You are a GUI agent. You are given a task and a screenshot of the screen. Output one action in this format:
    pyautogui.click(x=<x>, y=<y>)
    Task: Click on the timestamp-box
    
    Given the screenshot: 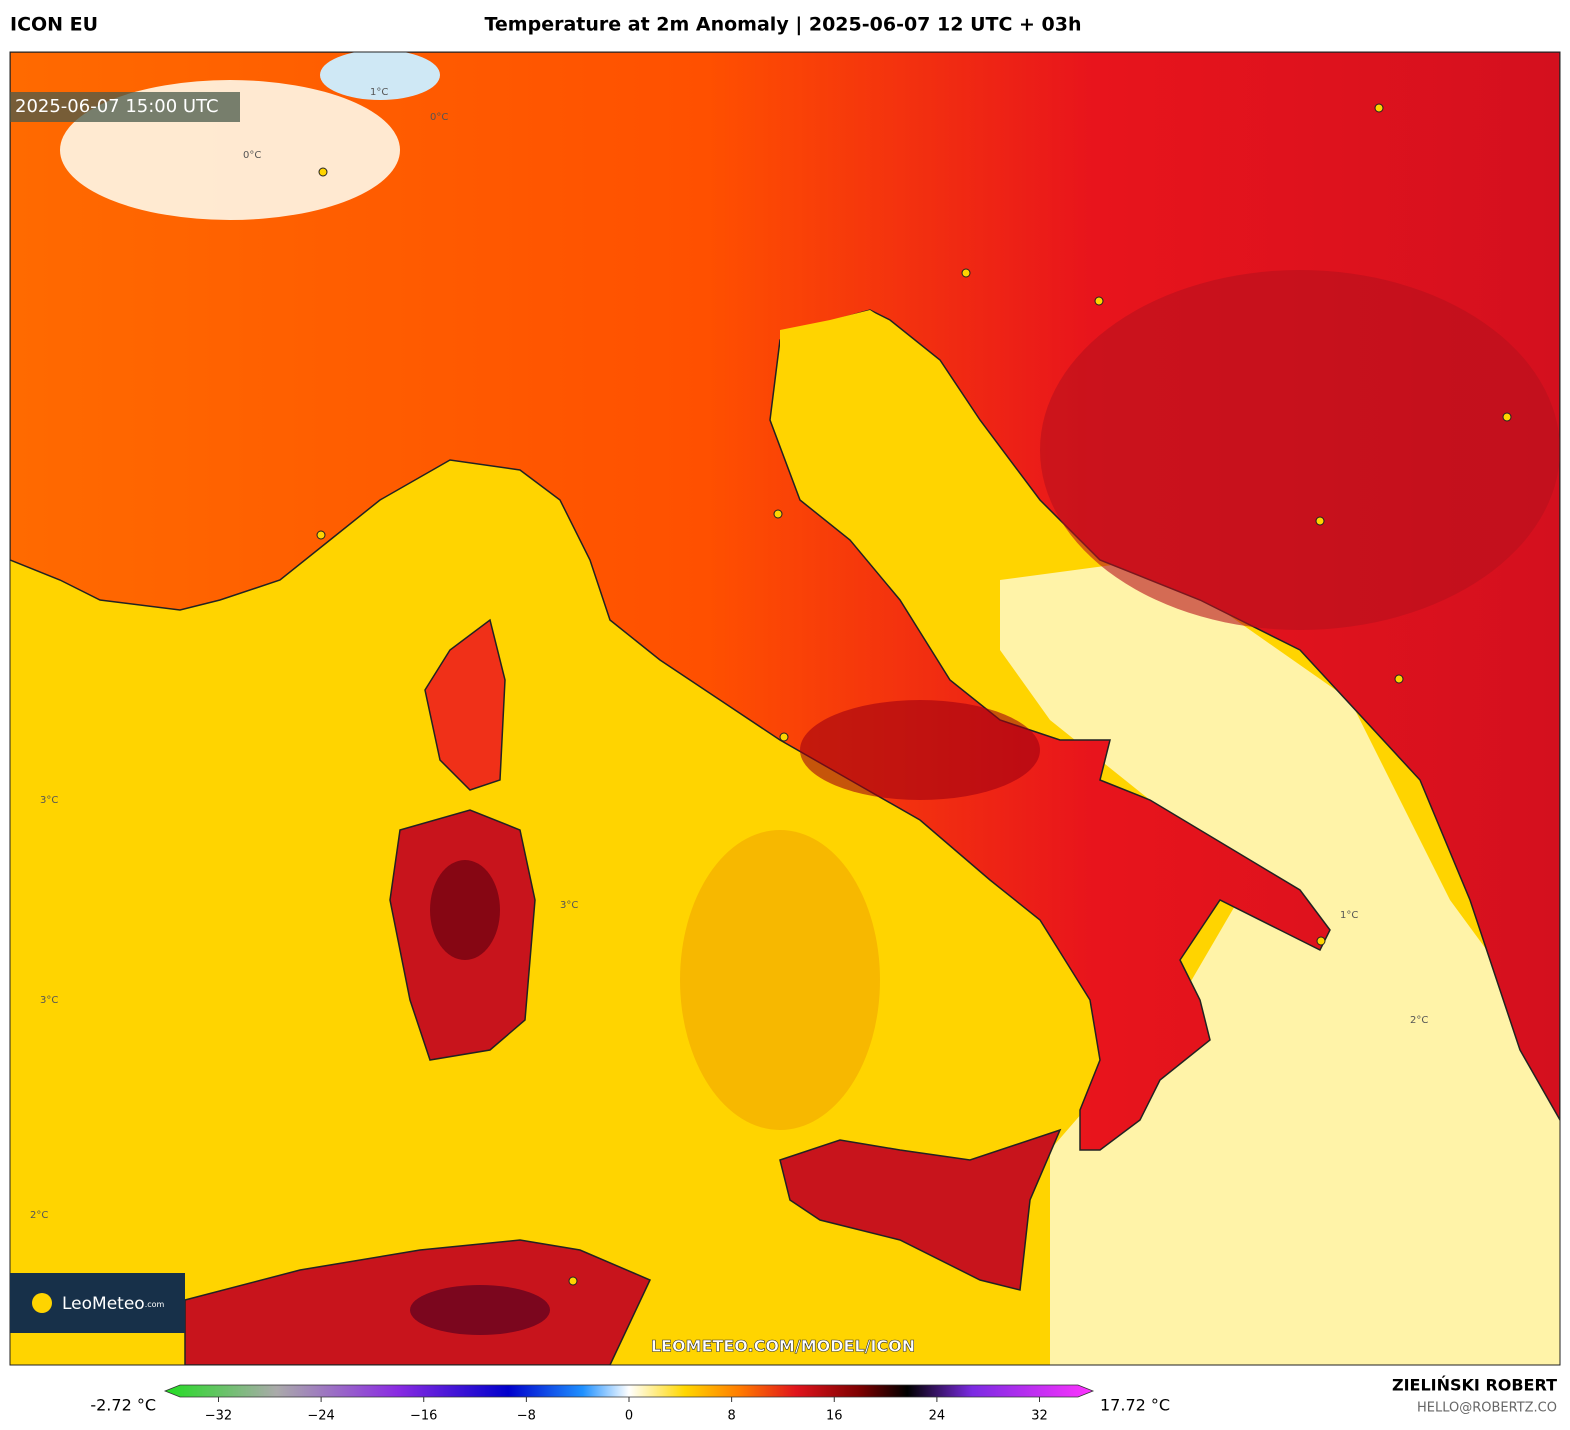 What is the action you would take?
    pyautogui.click(x=125, y=107)
    